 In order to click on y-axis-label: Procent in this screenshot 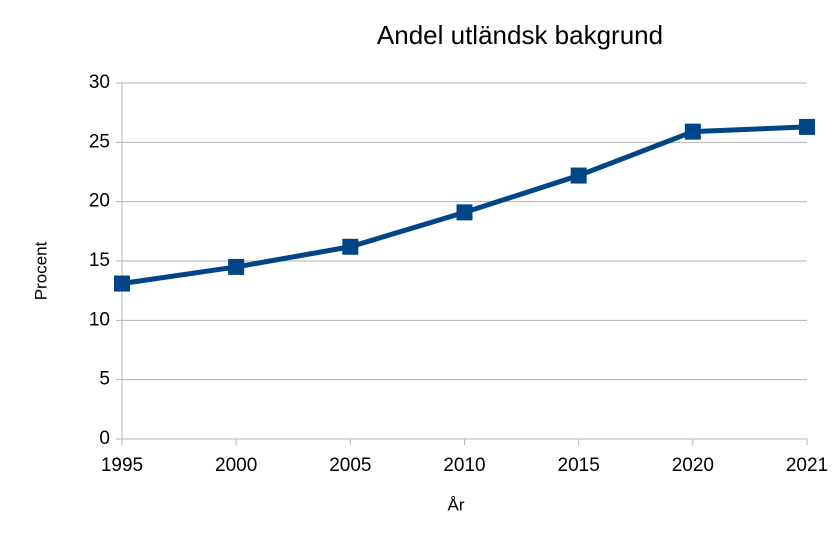, I will do `click(40, 270)`.